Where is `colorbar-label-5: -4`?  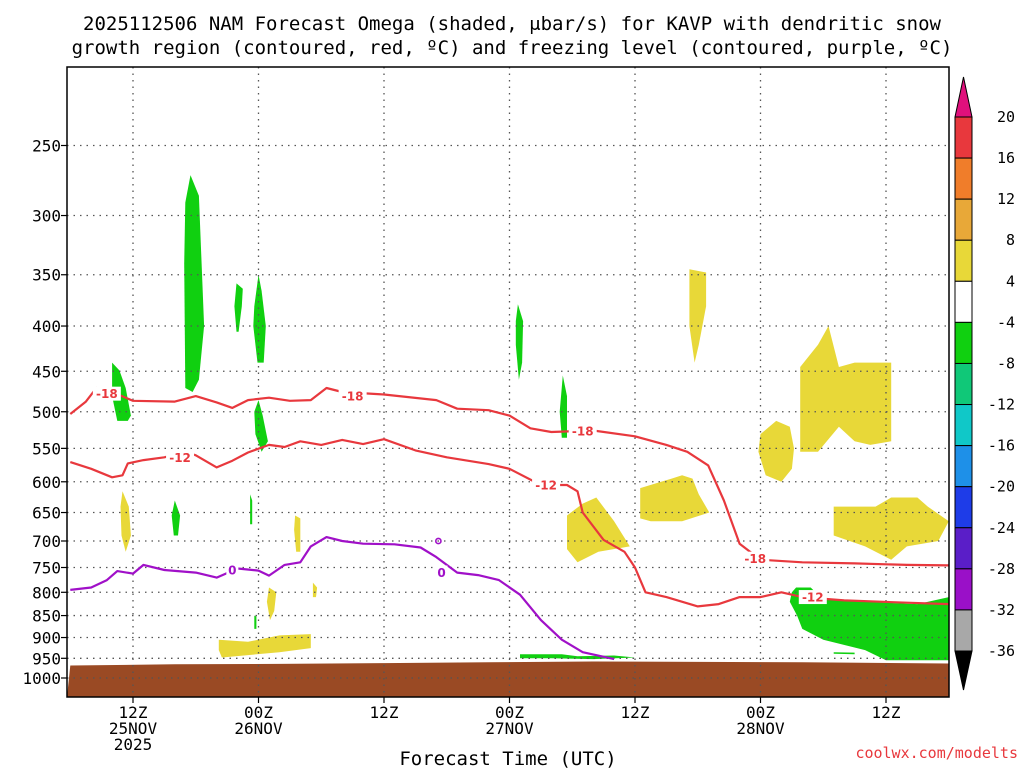
colorbar-label-5: -4 is located at coordinates (1006, 322).